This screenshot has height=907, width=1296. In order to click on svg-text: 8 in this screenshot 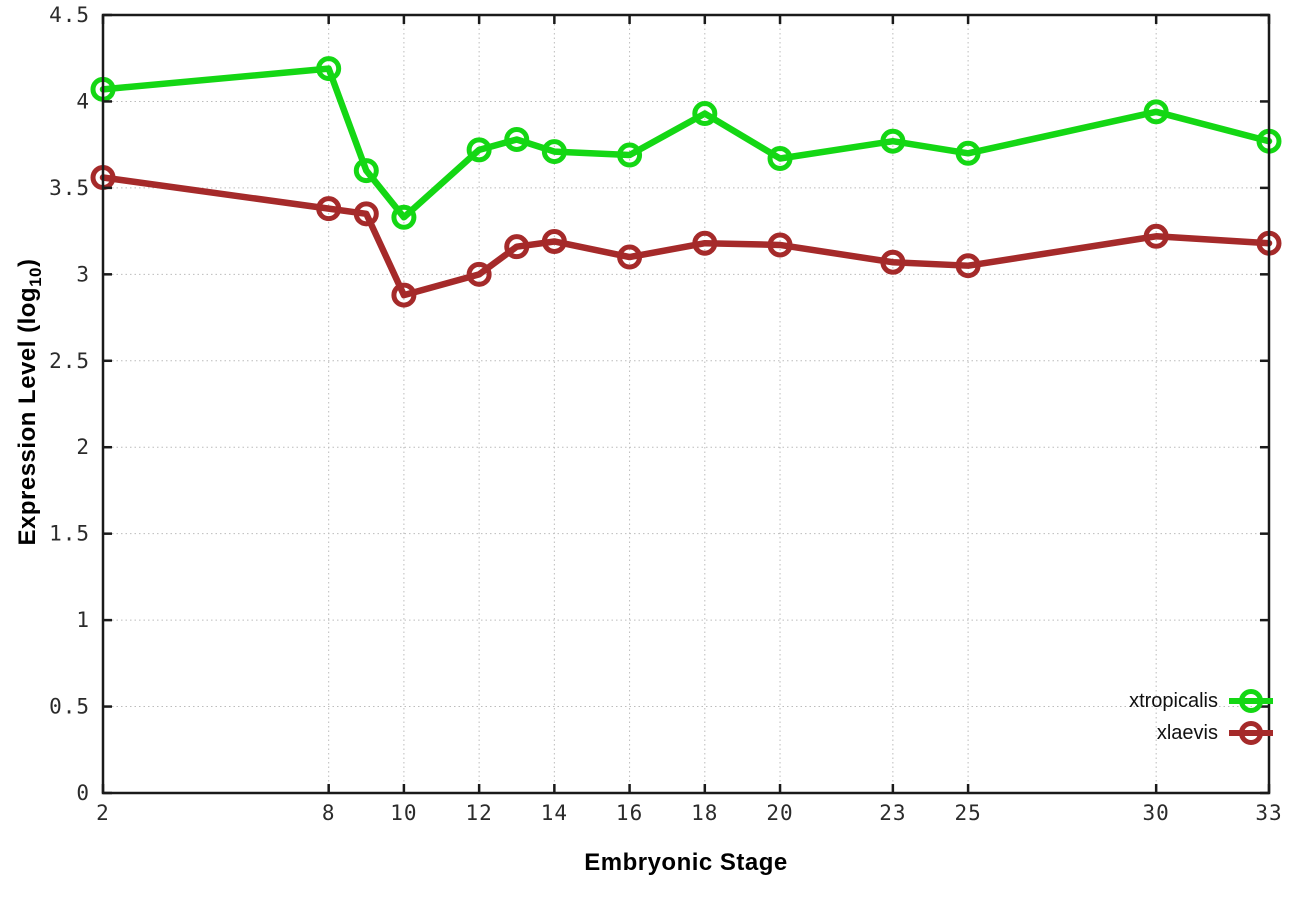, I will do `click(329, 813)`.